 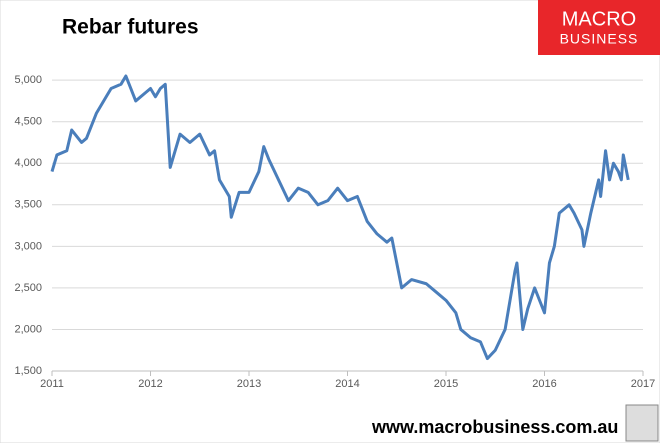 I want to click on y-tick-label: 5,000, so click(x=28, y=80).